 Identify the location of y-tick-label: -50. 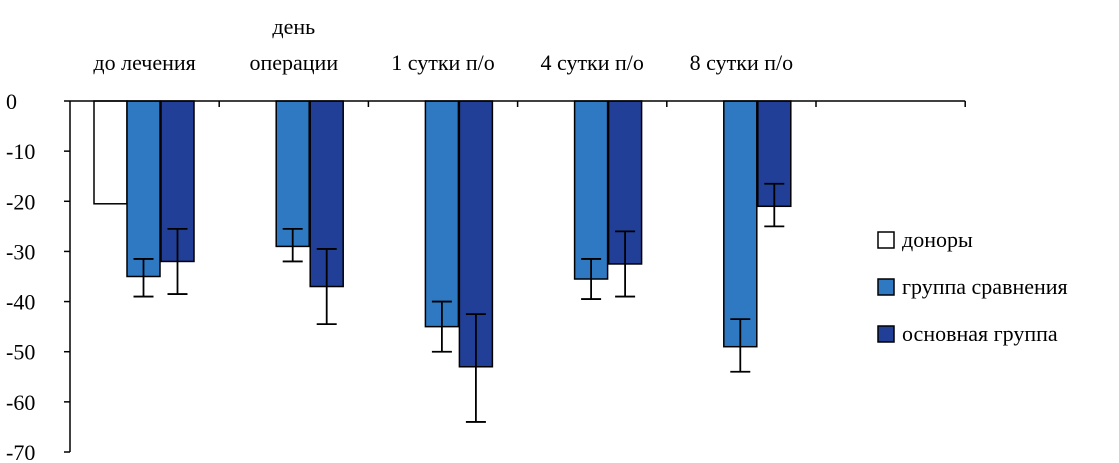
(20, 352).